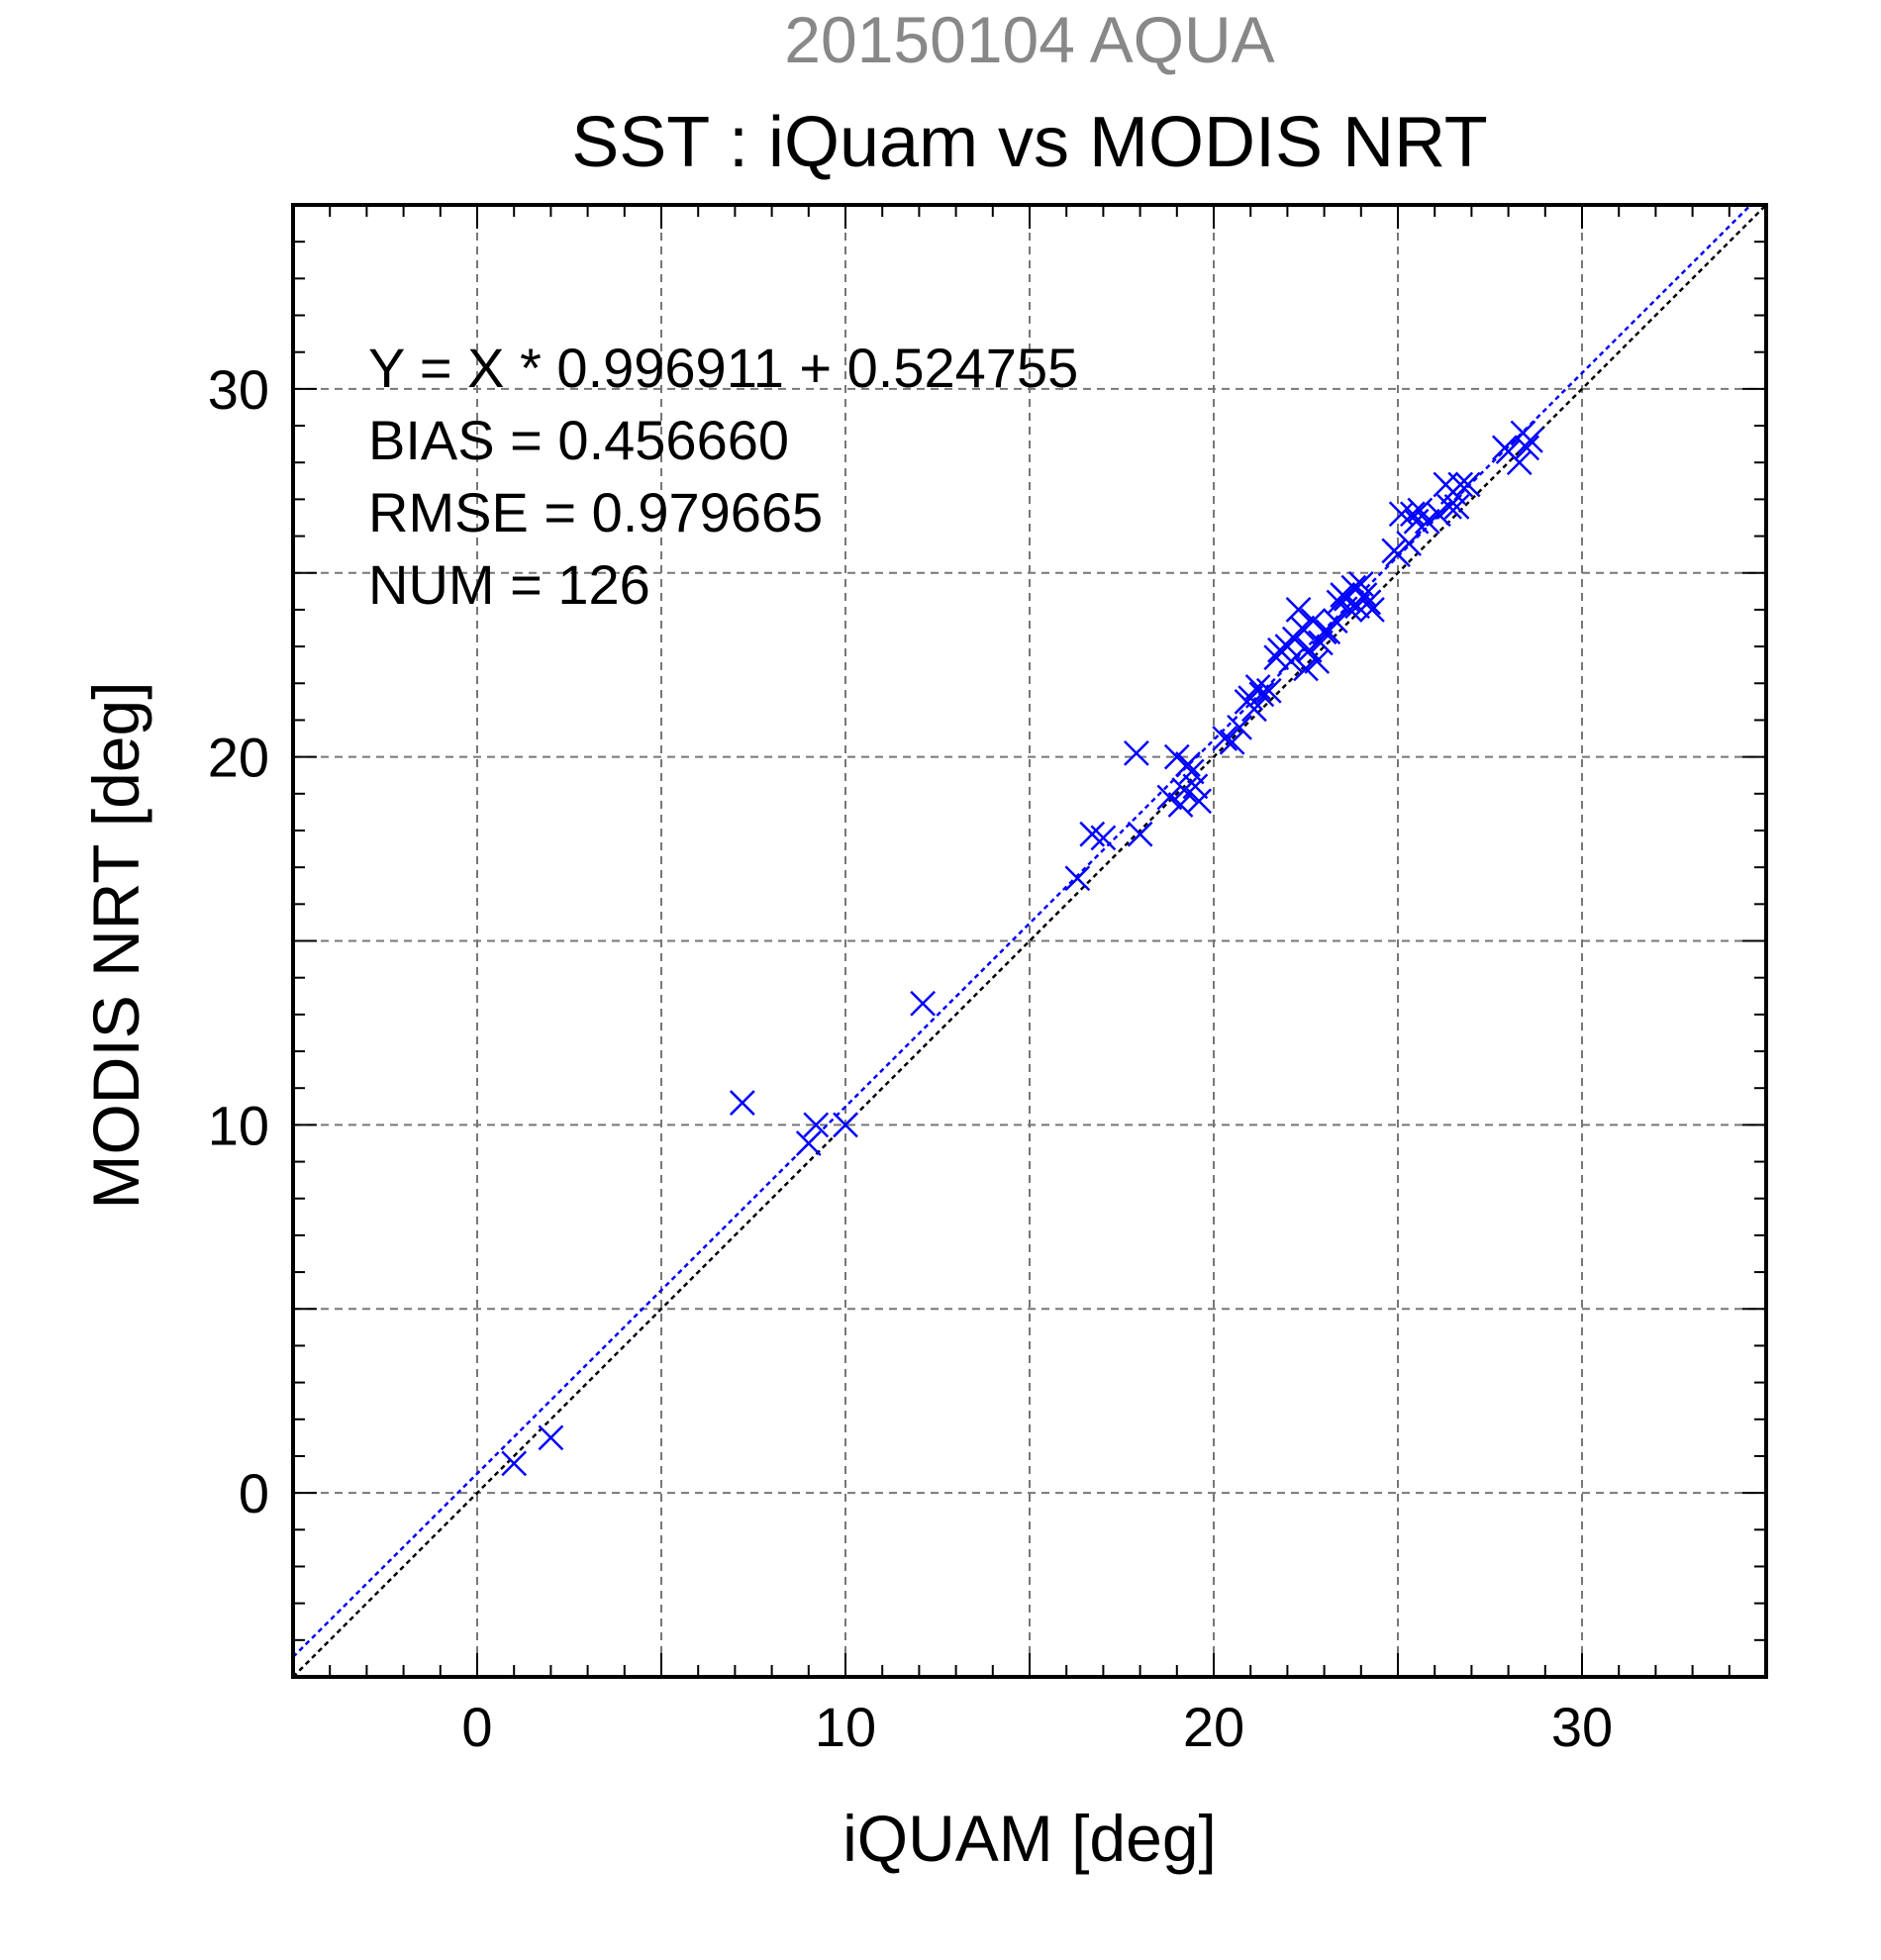 The height and width of the screenshot is (1960, 1881). Describe the element at coordinates (477, 1727) in the screenshot. I see `x-tick-label: 0` at that location.